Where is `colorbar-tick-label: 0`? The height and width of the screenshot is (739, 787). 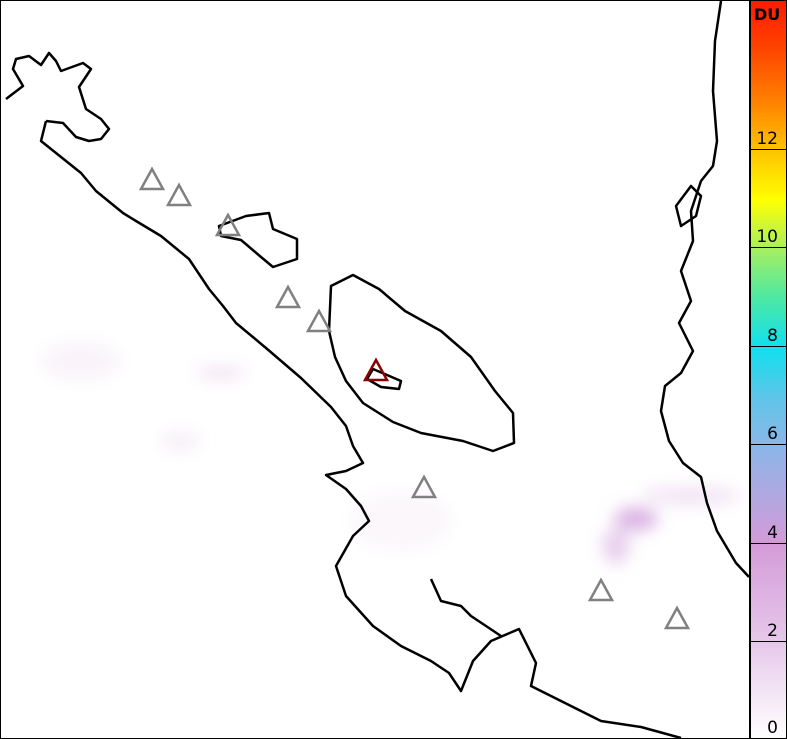 colorbar-tick-label: 0 is located at coordinates (772, 728).